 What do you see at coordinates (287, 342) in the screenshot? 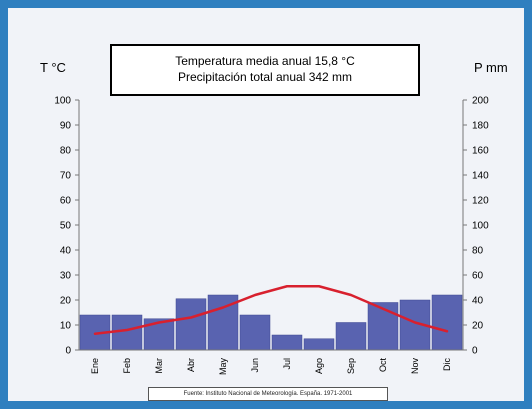
I see `precipitation-bar-jul` at bounding box center [287, 342].